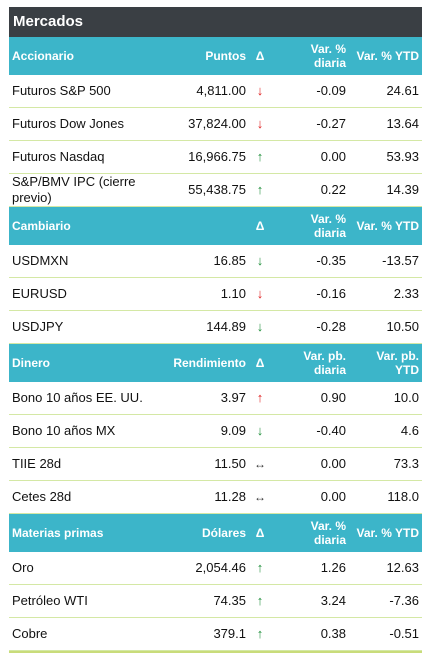 The height and width of the screenshot is (653, 438). I want to click on instrument-value: 3.97, so click(202, 398).